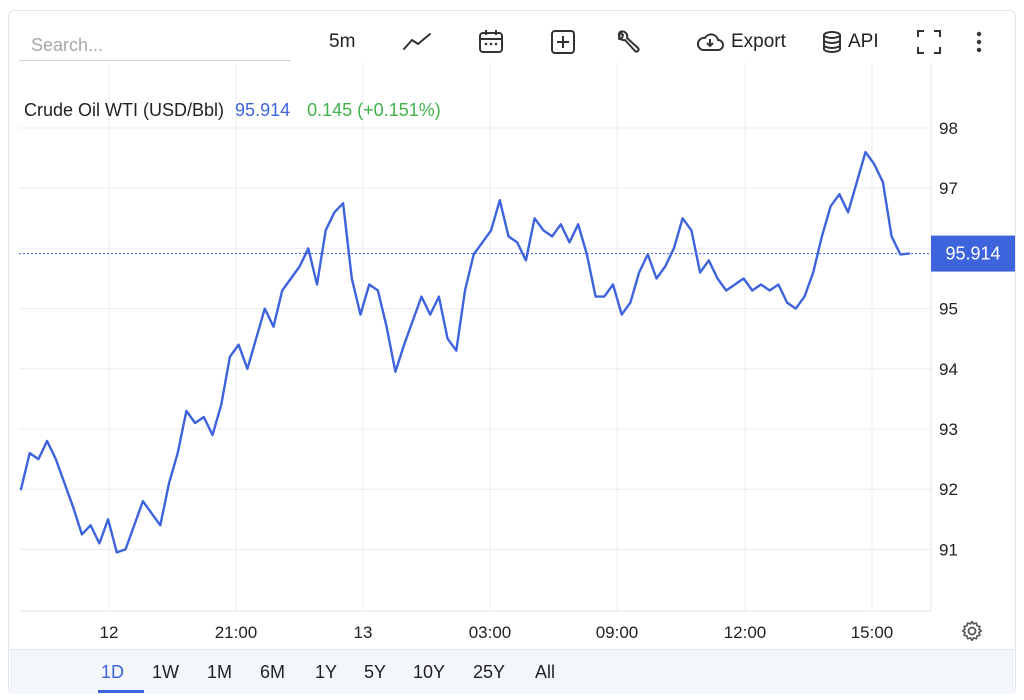 This screenshot has width=1024, height=700. I want to click on export-button: Export, so click(740, 42).